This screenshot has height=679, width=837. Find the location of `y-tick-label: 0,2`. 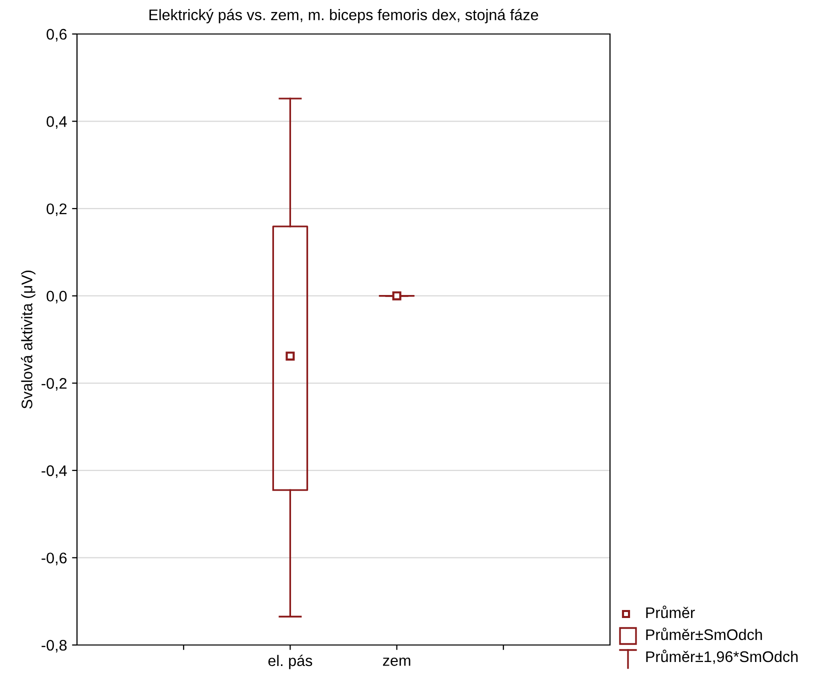

y-tick-label: 0,2 is located at coordinates (56, 209).